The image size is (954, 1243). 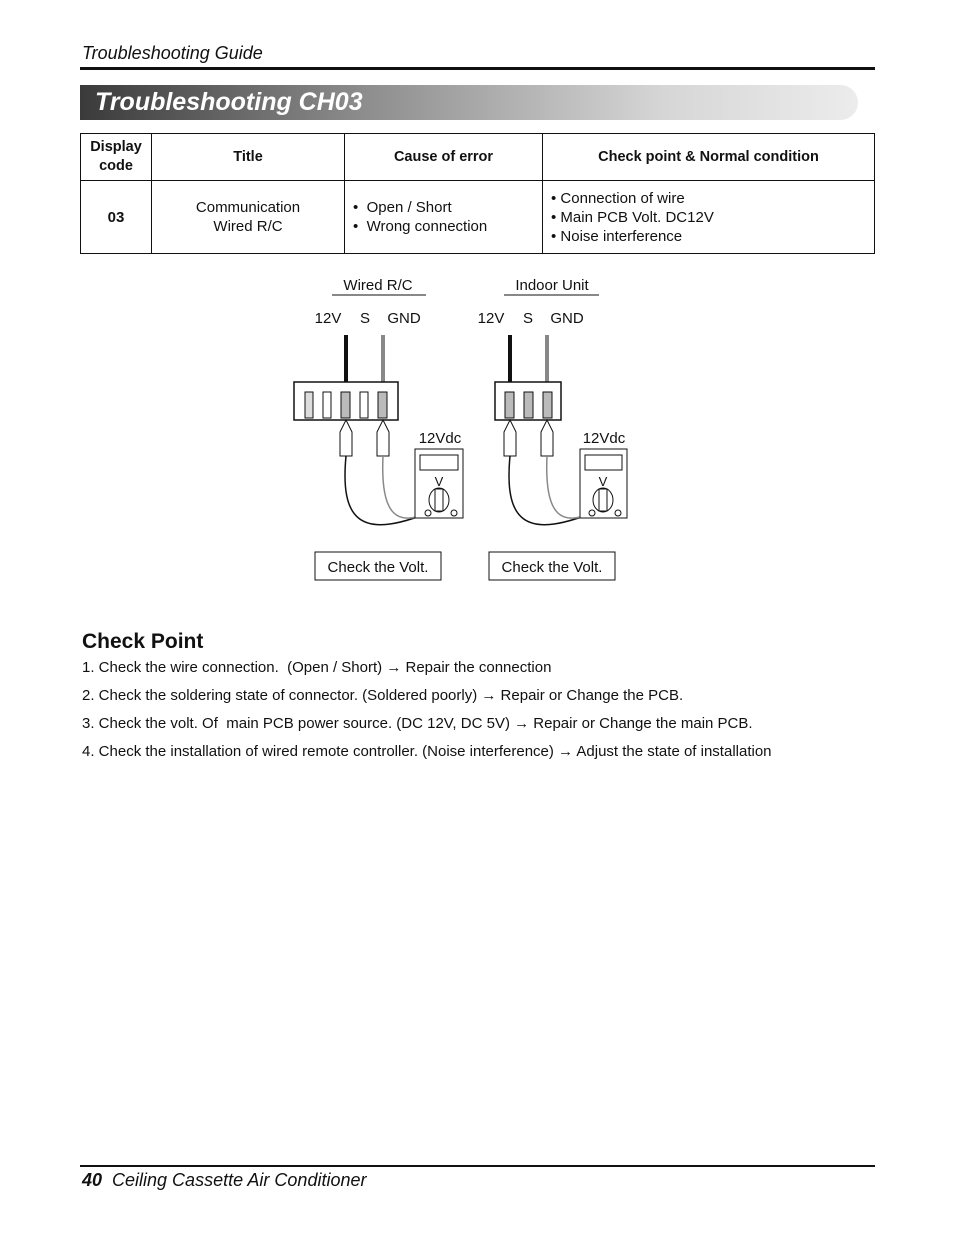 I want to click on cell-line: Wired R/C, so click(x=248, y=226).